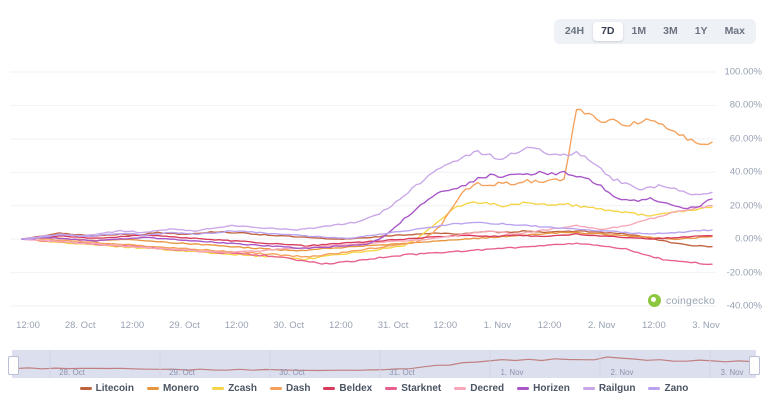  Describe the element at coordinates (13, 365) in the screenshot. I see `navigator-handle-left` at that location.